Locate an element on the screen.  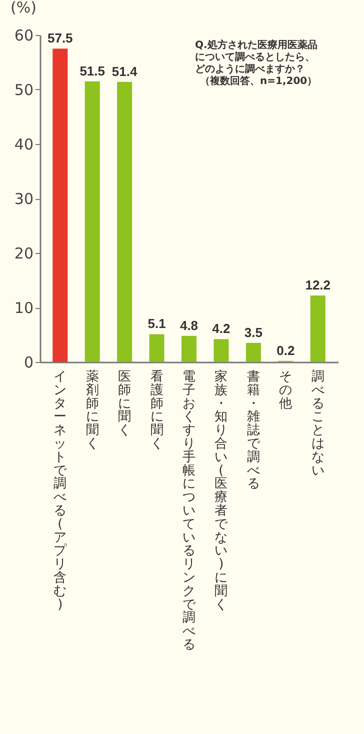
y-tick-label: 20 is located at coordinates (24, 253).